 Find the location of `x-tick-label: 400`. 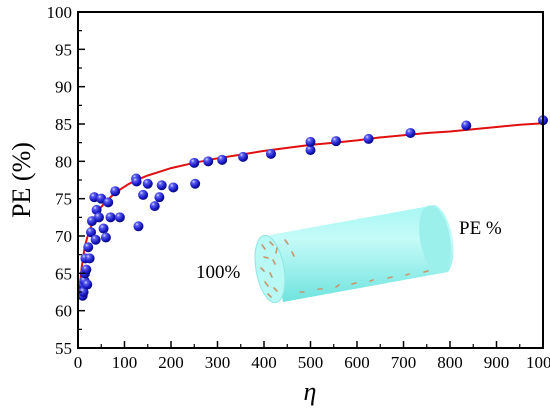

x-tick-label: 400 is located at coordinates (264, 362).